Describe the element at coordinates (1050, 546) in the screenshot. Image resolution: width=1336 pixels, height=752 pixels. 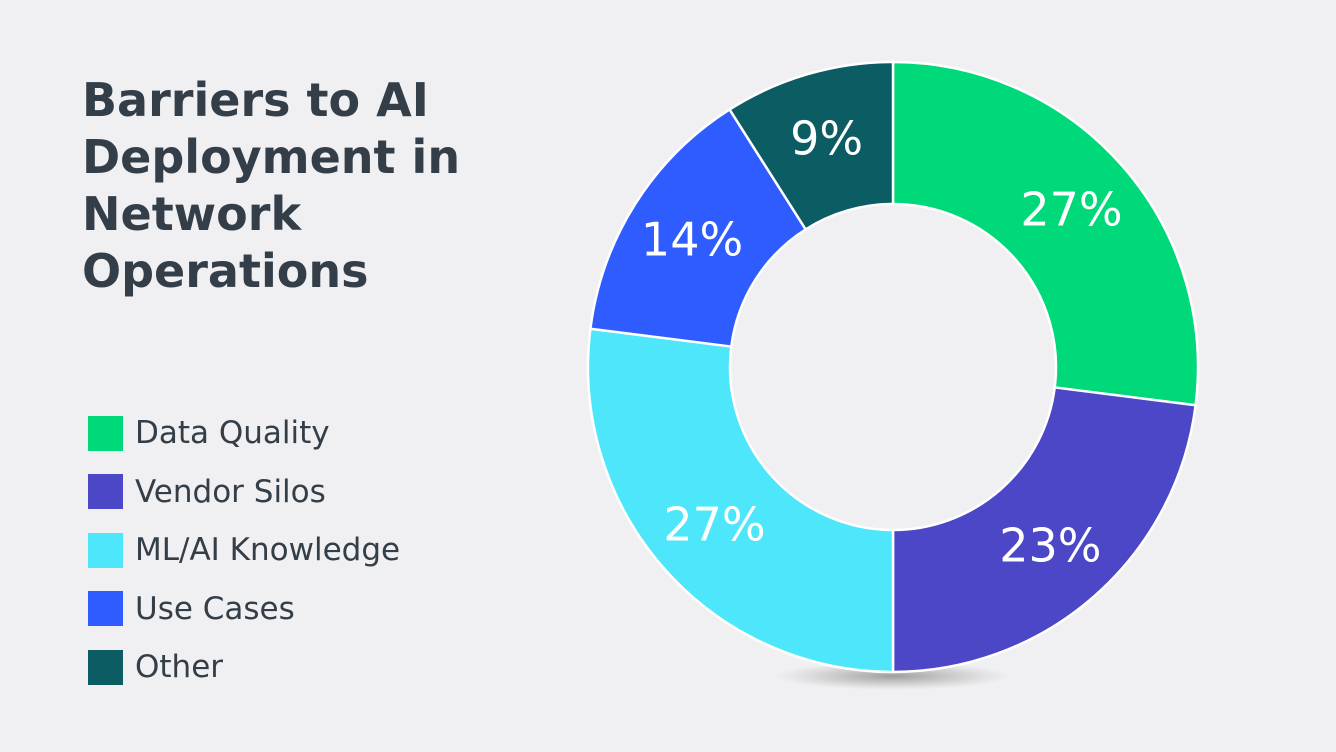
I see `slice-label-vendor-silos: 23%` at that location.